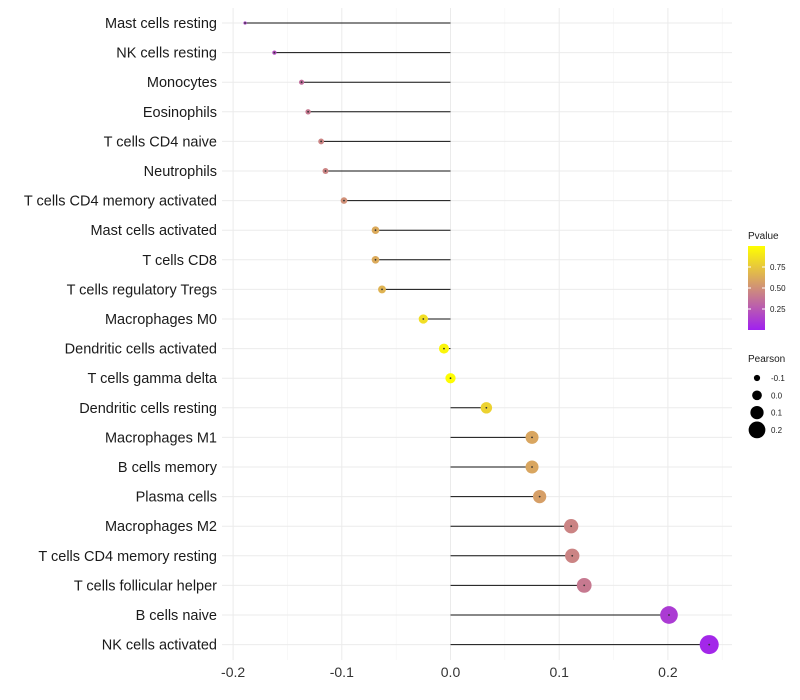  What do you see at coordinates (766, 359) in the screenshot?
I see `pearson-legend-title: Pearson` at bounding box center [766, 359].